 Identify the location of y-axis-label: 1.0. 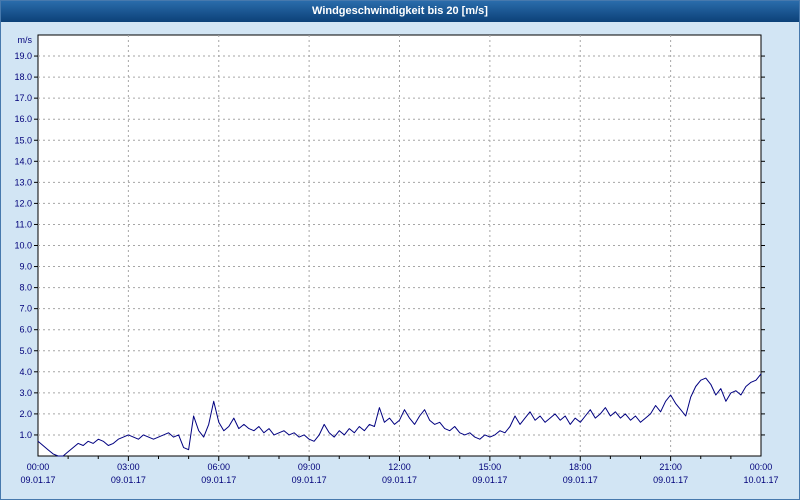
(25, 435).